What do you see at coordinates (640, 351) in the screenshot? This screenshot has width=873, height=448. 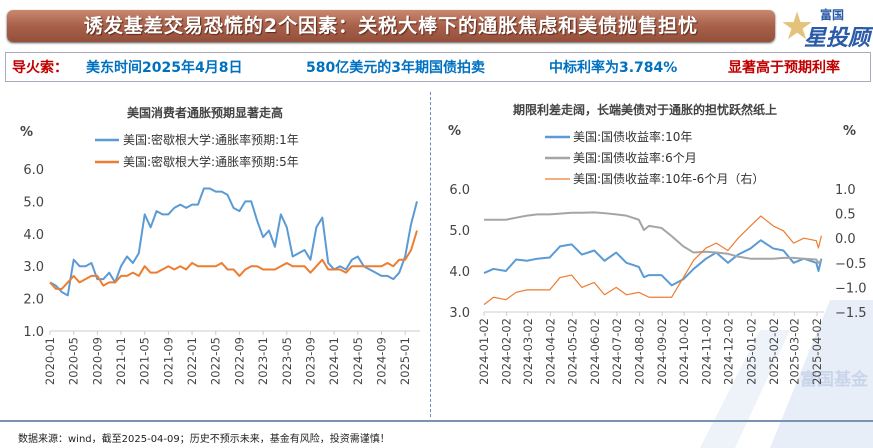 I see `x-tick-label: 2024-08-02` at bounding box center [640, 351].